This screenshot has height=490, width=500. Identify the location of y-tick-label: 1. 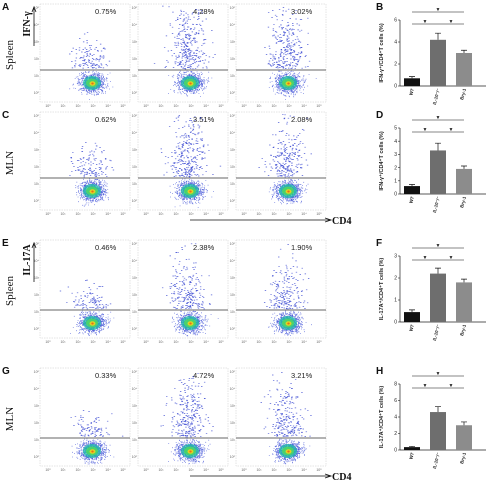
(395, 301).